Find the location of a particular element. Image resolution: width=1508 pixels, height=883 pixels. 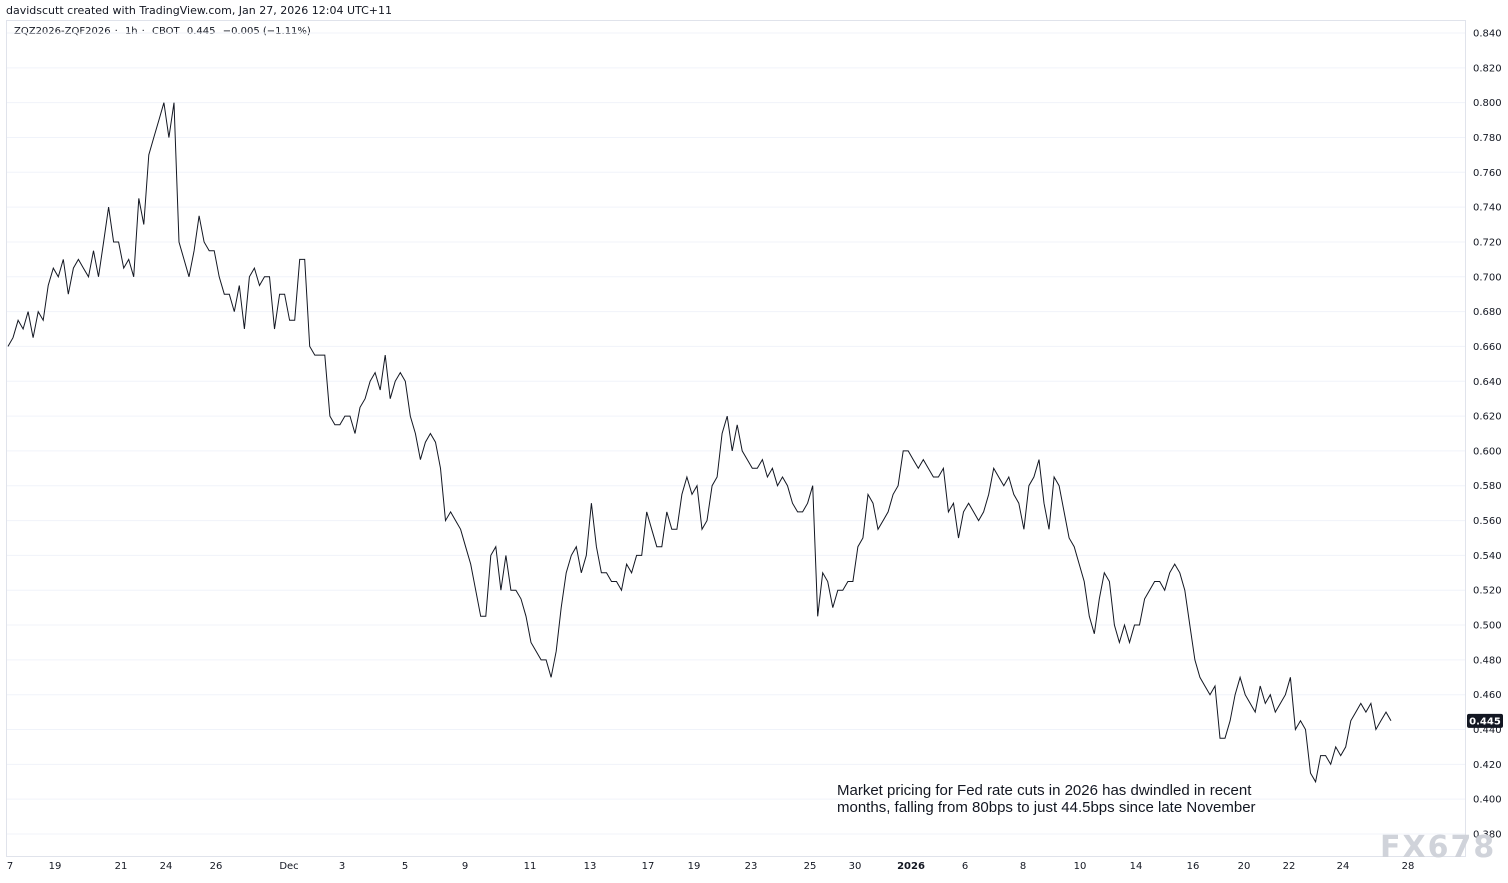

y-tick-label: 0.400 is located at coordinates (1487, 800).